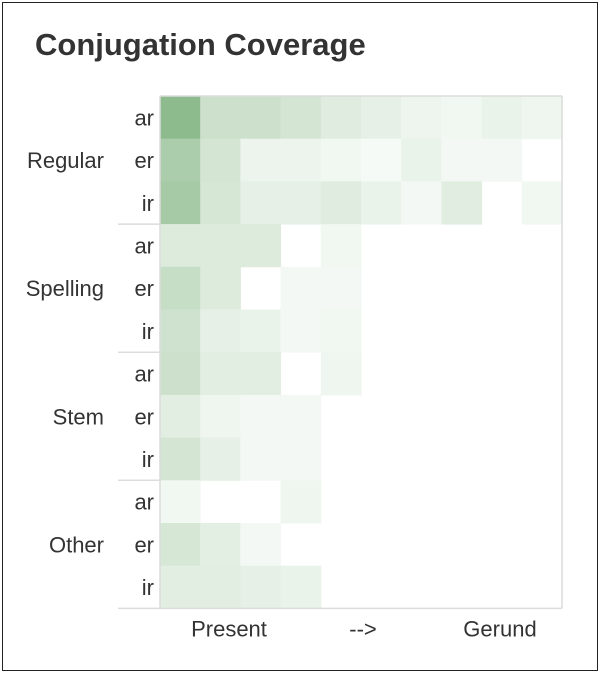  What do you see at coordinates (65, 160) in the screenshot?
I see `group-label: Regular` at bounding box center [65, 160].